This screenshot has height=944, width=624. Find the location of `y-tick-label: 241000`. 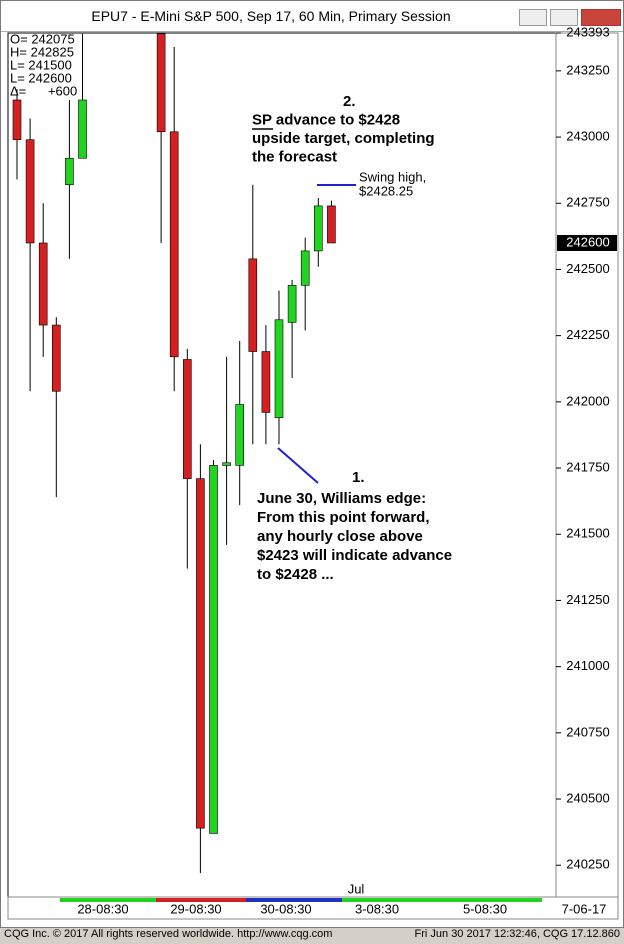

y-tick-label: 241000 is located at coordinates (587, 665).